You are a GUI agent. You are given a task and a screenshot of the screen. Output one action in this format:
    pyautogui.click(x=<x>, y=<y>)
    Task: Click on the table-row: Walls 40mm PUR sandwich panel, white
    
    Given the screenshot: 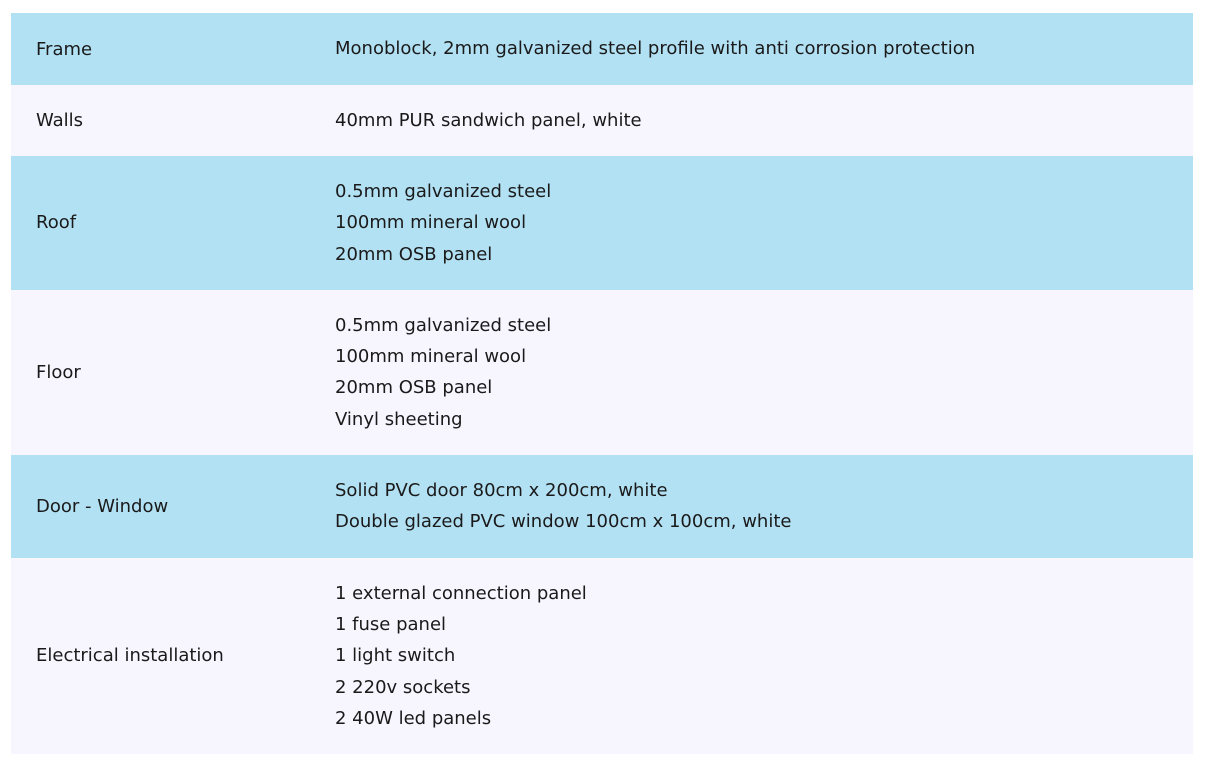 What is the action you would take?
    pyautogui.click(x=602, y=120)
    